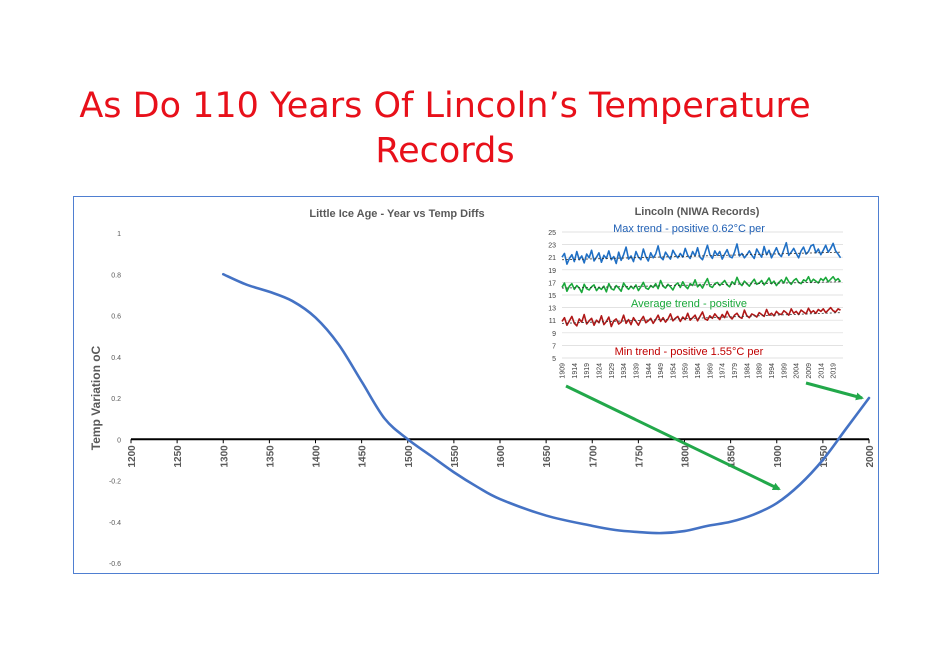 The image size is (934, 661). What do you see at coordinates (575, 371) in the screenshot?
I see `inset-x-tick-label: 1914` at bounding box center [575, 371].